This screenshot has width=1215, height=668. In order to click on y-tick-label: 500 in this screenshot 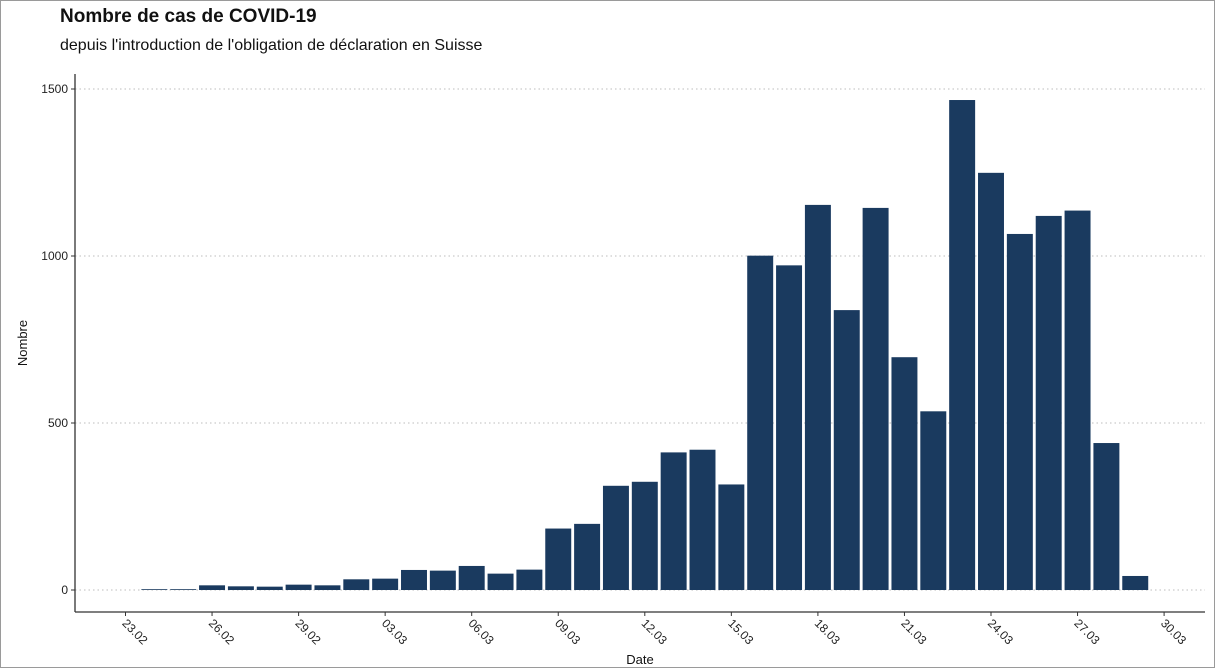, I will do `click(58, 423)`.